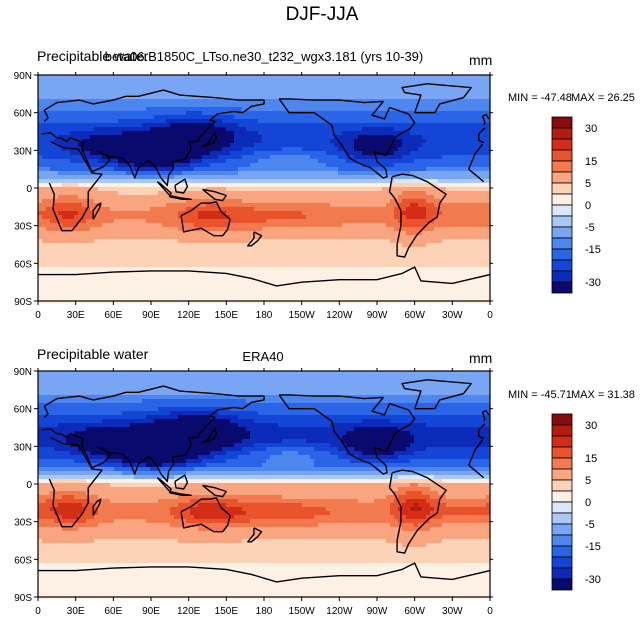 Image resolution: width=644 pixels, height=627 pixels. Describe the element at coordinates (603, 98) in the screenshot. I see `top-max-label: MAX = 26.25` at that location.